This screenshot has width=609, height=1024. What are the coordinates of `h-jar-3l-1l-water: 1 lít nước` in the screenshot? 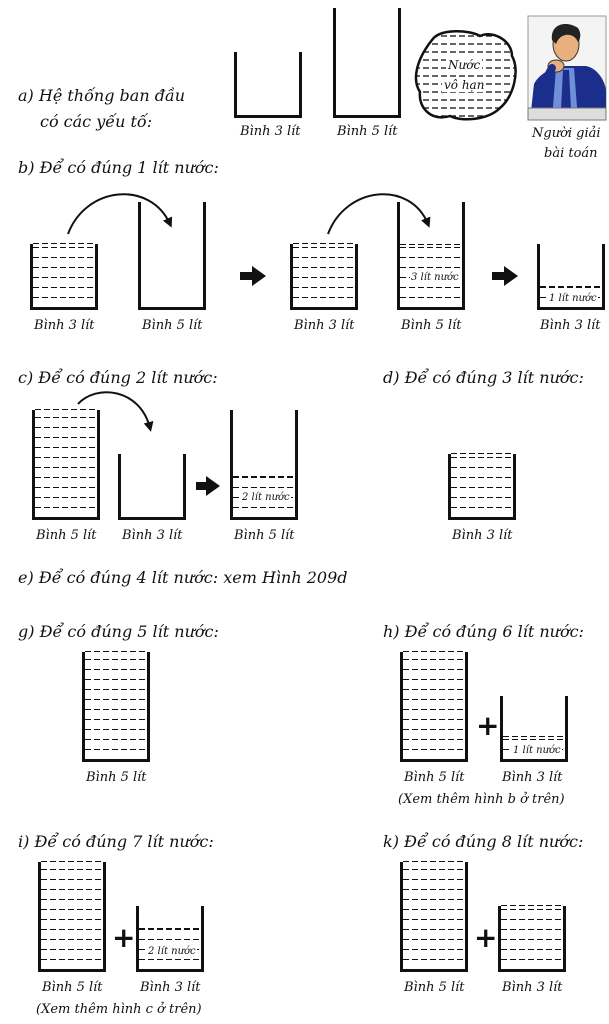 It's located at (534, 729).